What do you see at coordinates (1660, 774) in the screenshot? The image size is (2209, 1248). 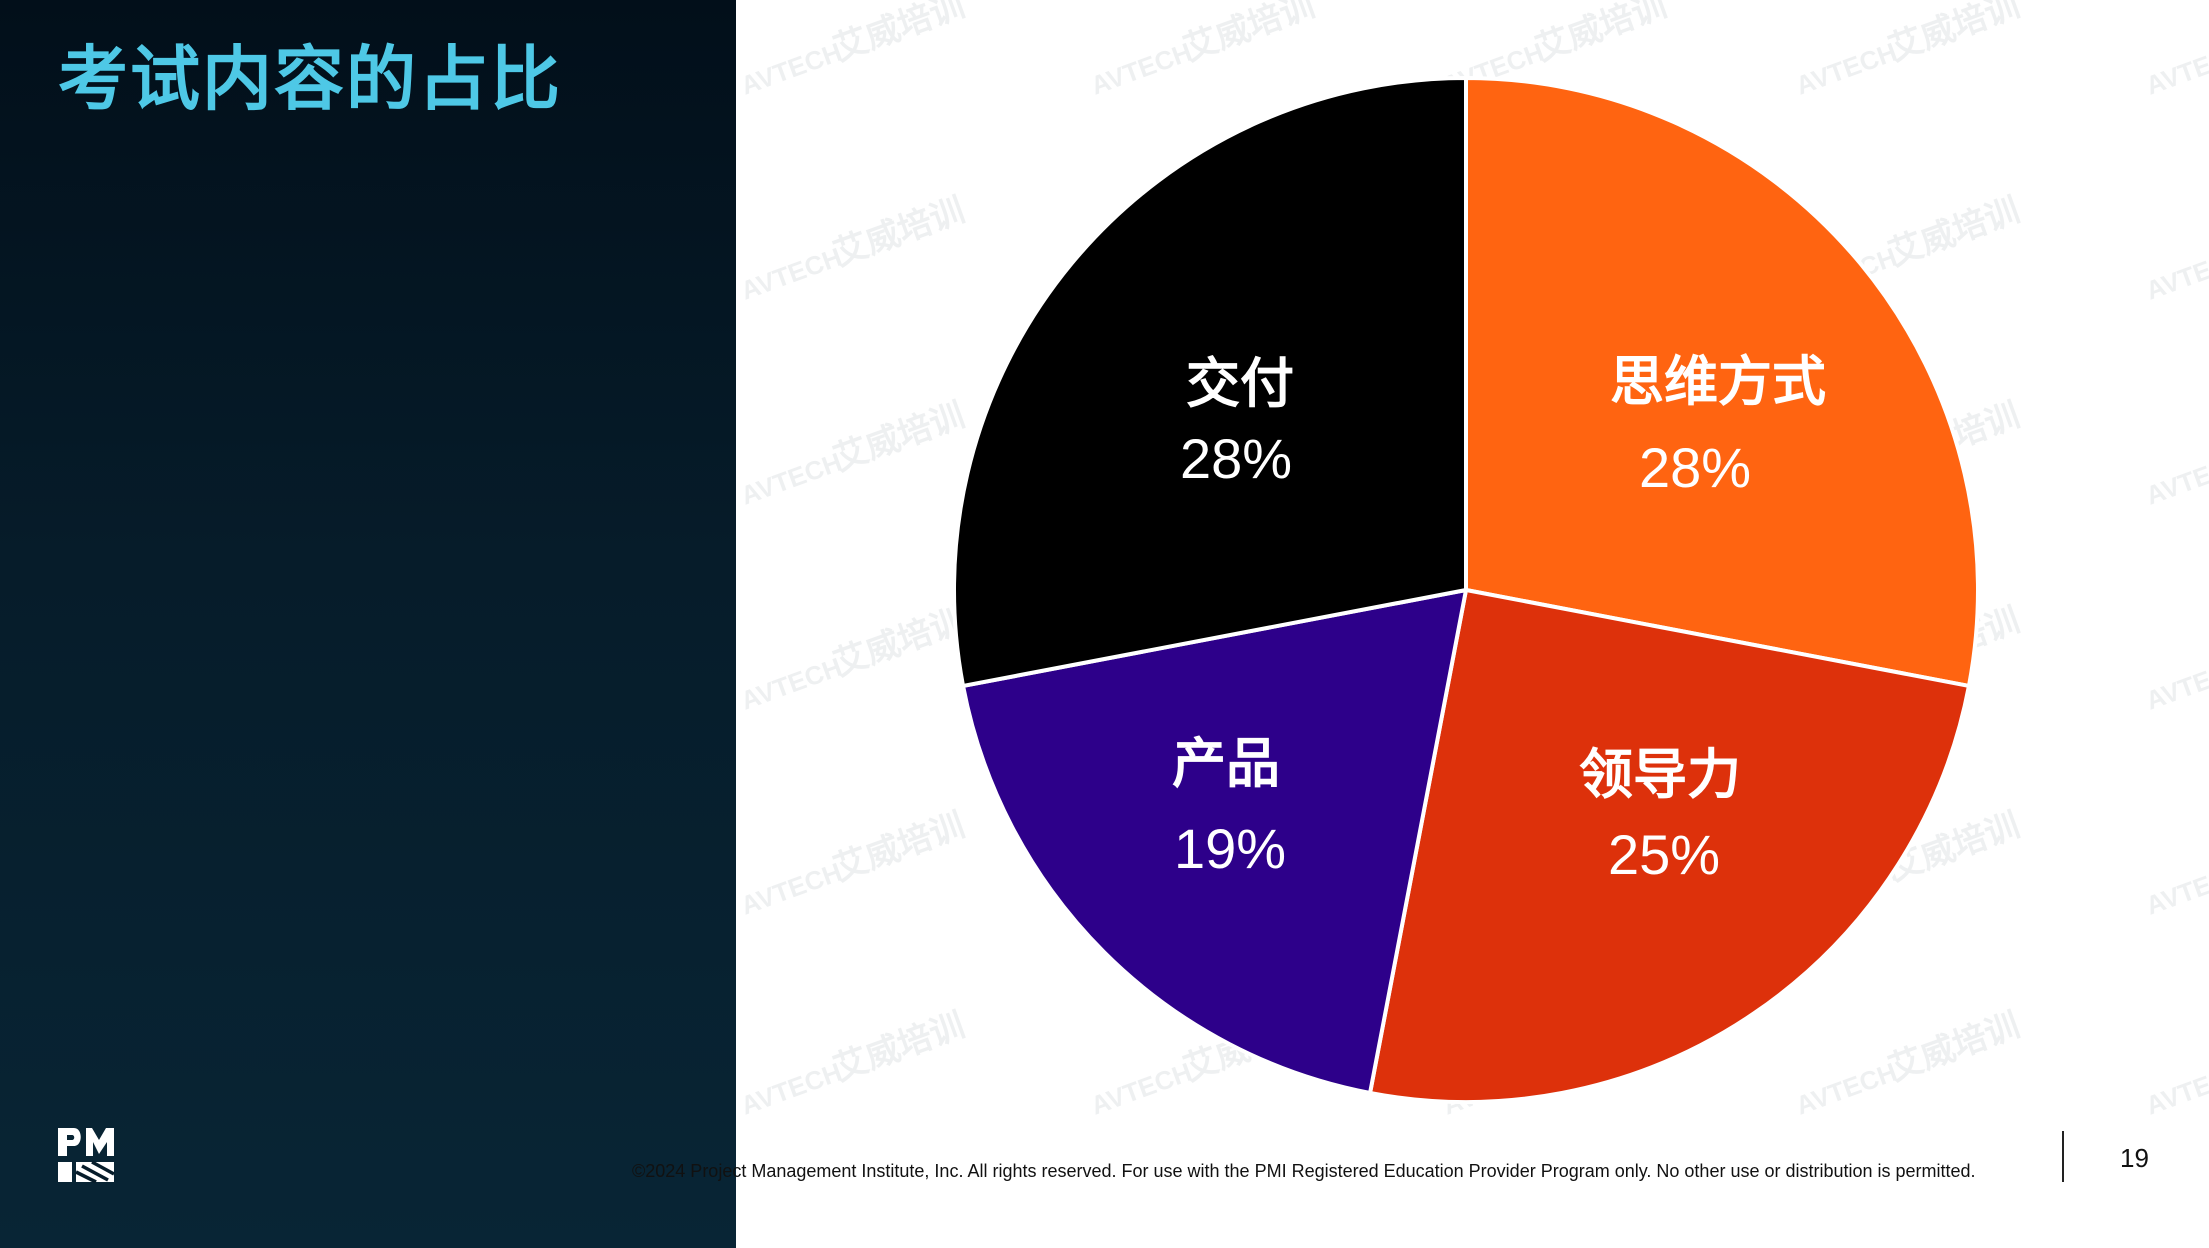 I see `slice-label-leadership: 领导力` at bounding box center [1660, 774].